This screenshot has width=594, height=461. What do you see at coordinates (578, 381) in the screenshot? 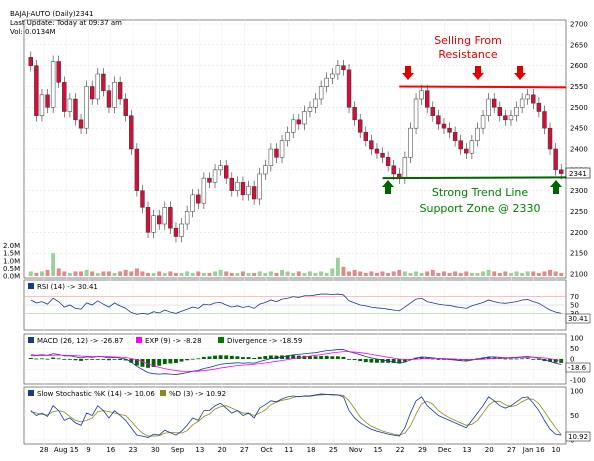
I see `macd-tick-label: -100` at bounding box center [578, 381].